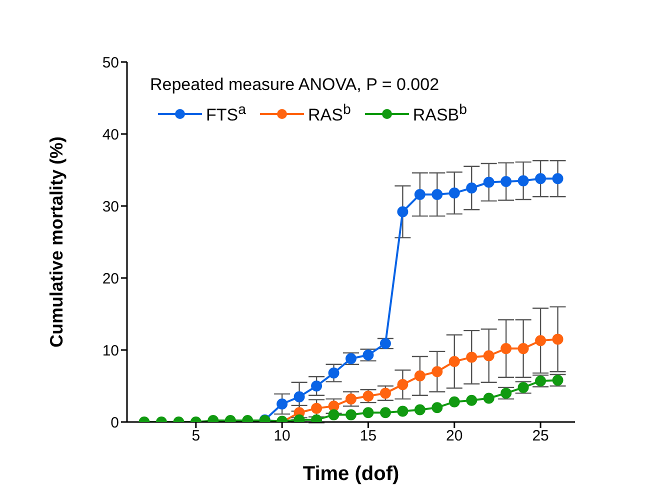 This screenshot has height=500, width=662. I want to click on x-tick-label: 5, so click(196, 436).